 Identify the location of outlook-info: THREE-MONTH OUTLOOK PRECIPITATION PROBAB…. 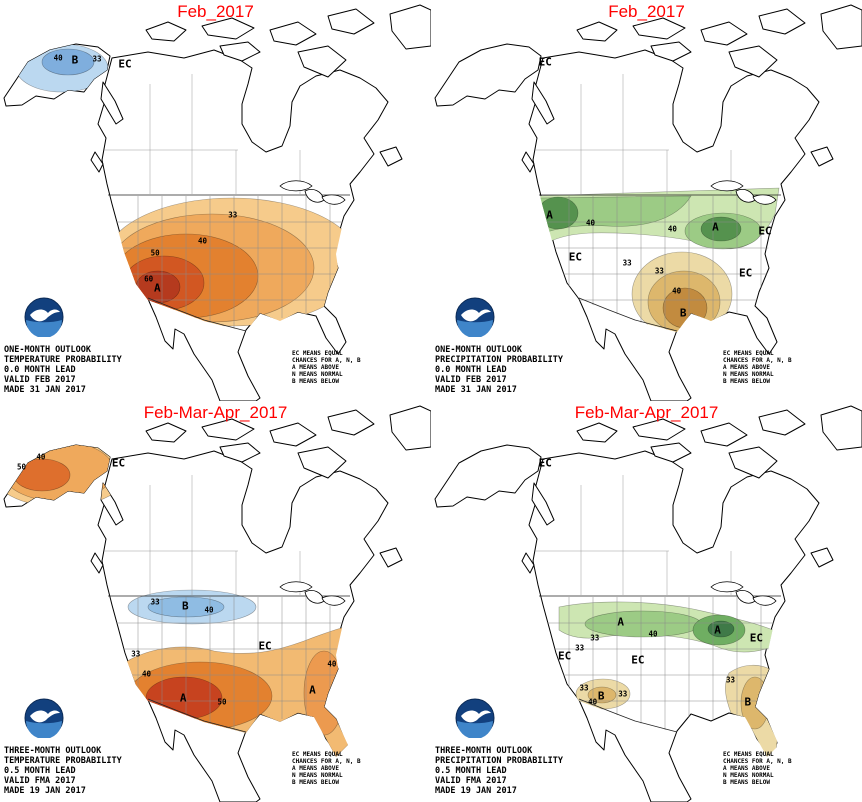
(499, 771).